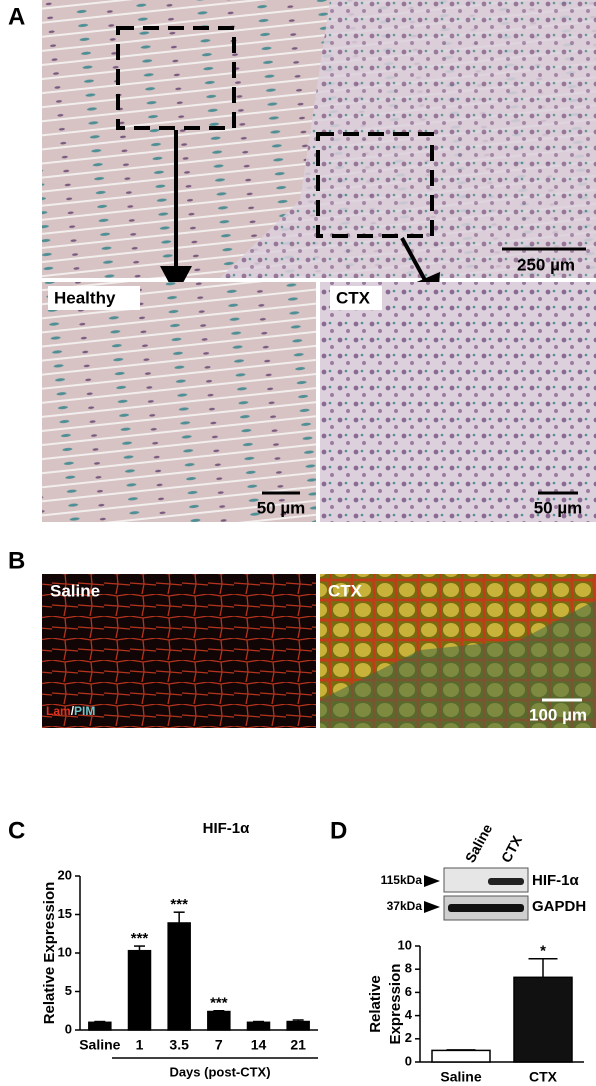 The height and width of the screenshot is (1086, 596). I want to click on micrograph-infiltrate, so click(458, 664).